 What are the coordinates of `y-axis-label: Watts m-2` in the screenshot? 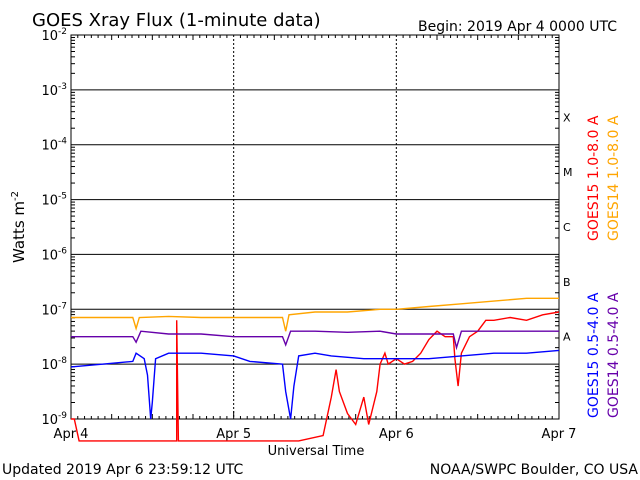 It's located at (19, 227).